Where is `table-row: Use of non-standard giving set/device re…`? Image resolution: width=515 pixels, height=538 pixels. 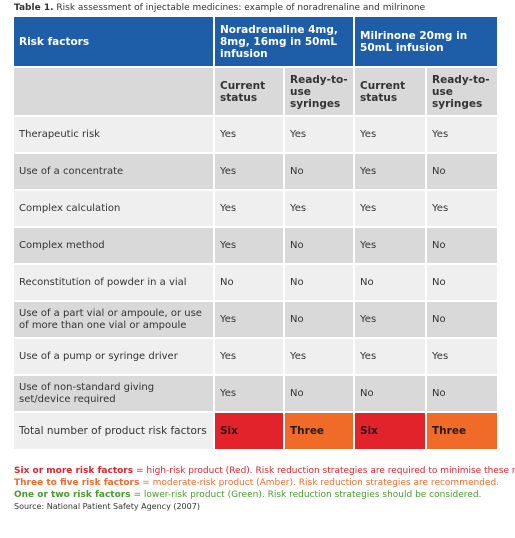 table-row: Use of non-standard giving set/device re… is located at coordinates (256, 392).